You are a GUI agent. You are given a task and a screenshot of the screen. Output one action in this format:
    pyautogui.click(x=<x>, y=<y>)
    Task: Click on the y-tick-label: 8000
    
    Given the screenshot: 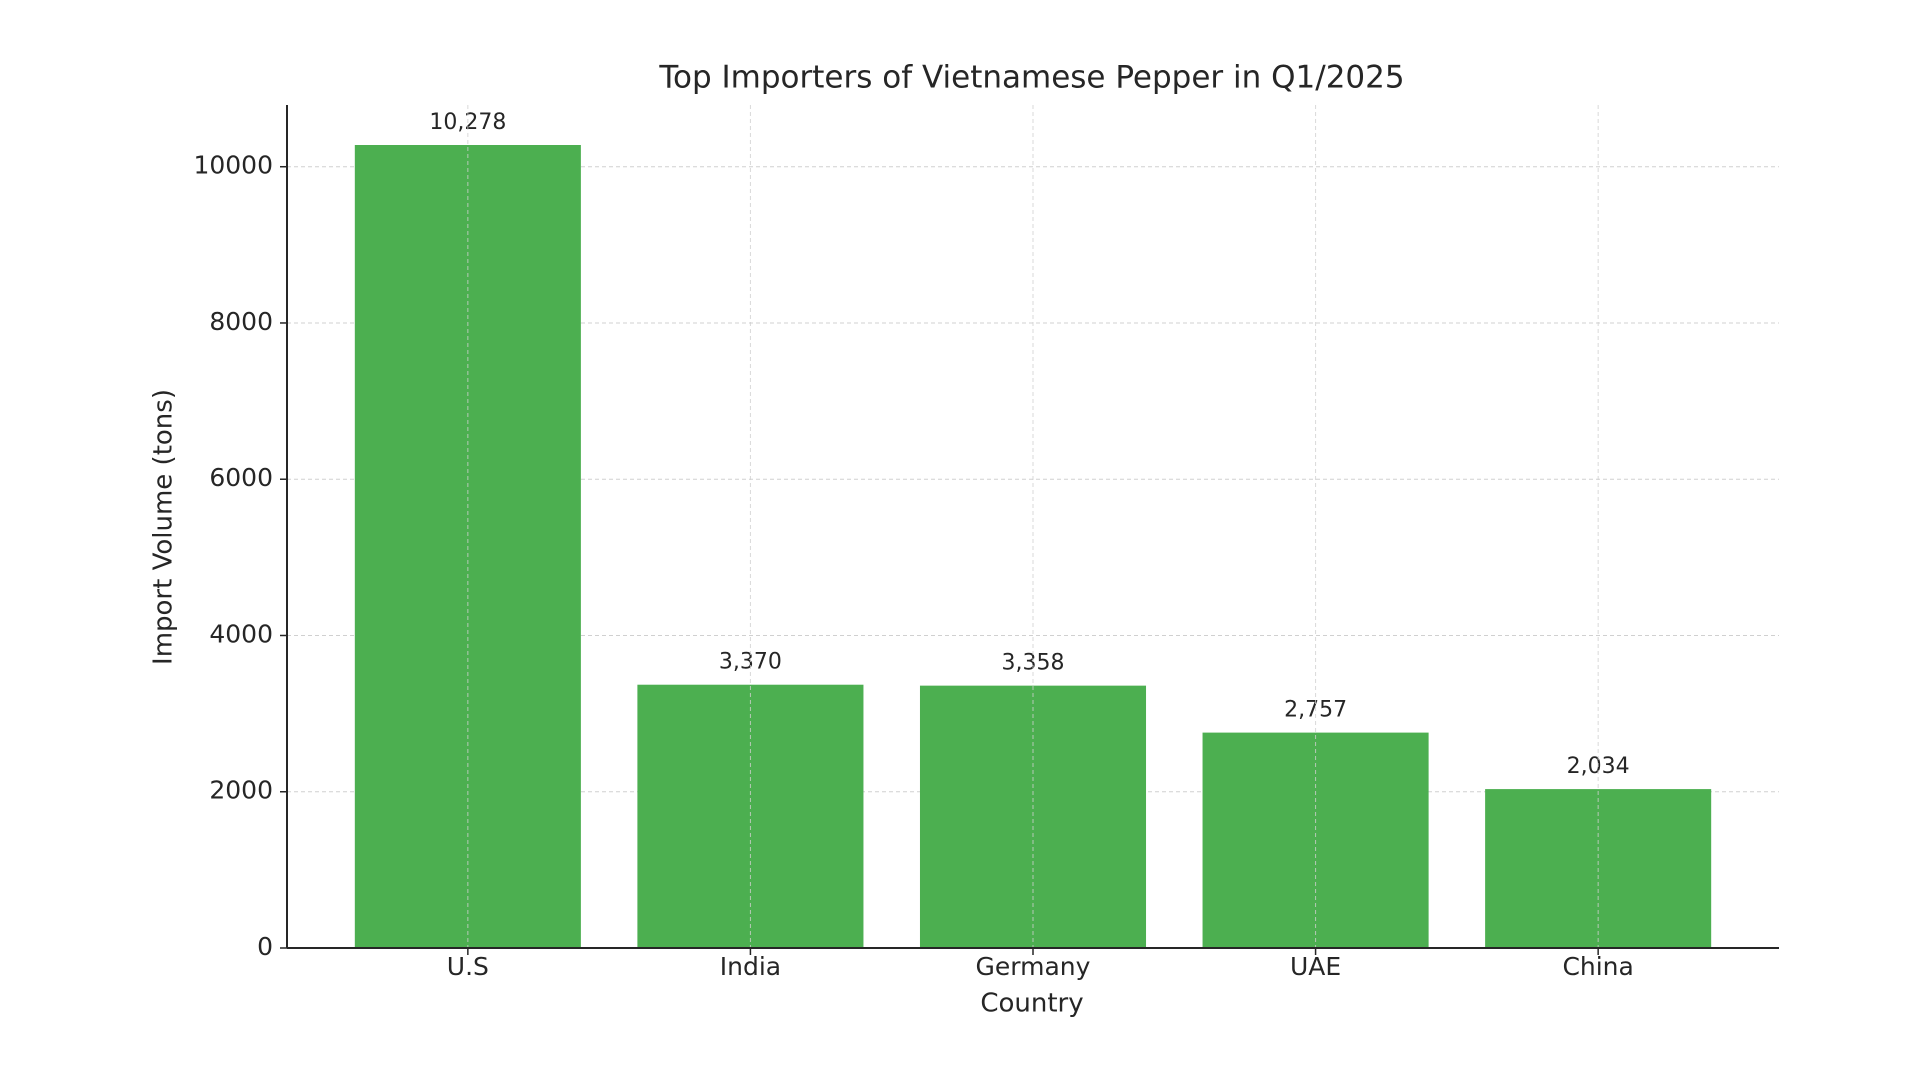 What is the action you would take?
    pyautogui.click(x=241, y=321)
    